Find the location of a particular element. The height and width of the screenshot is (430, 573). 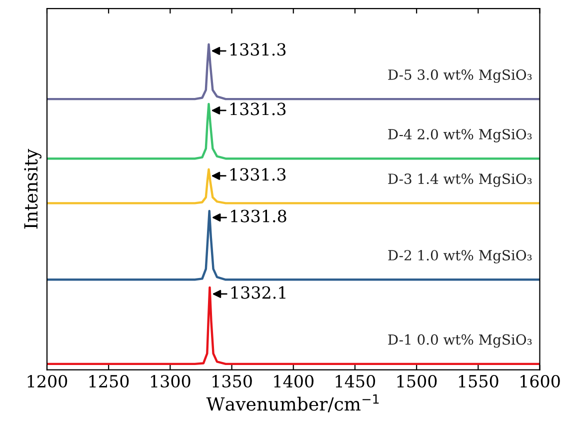

x-tick-label: 1350 is located at coordinates (232, 381).